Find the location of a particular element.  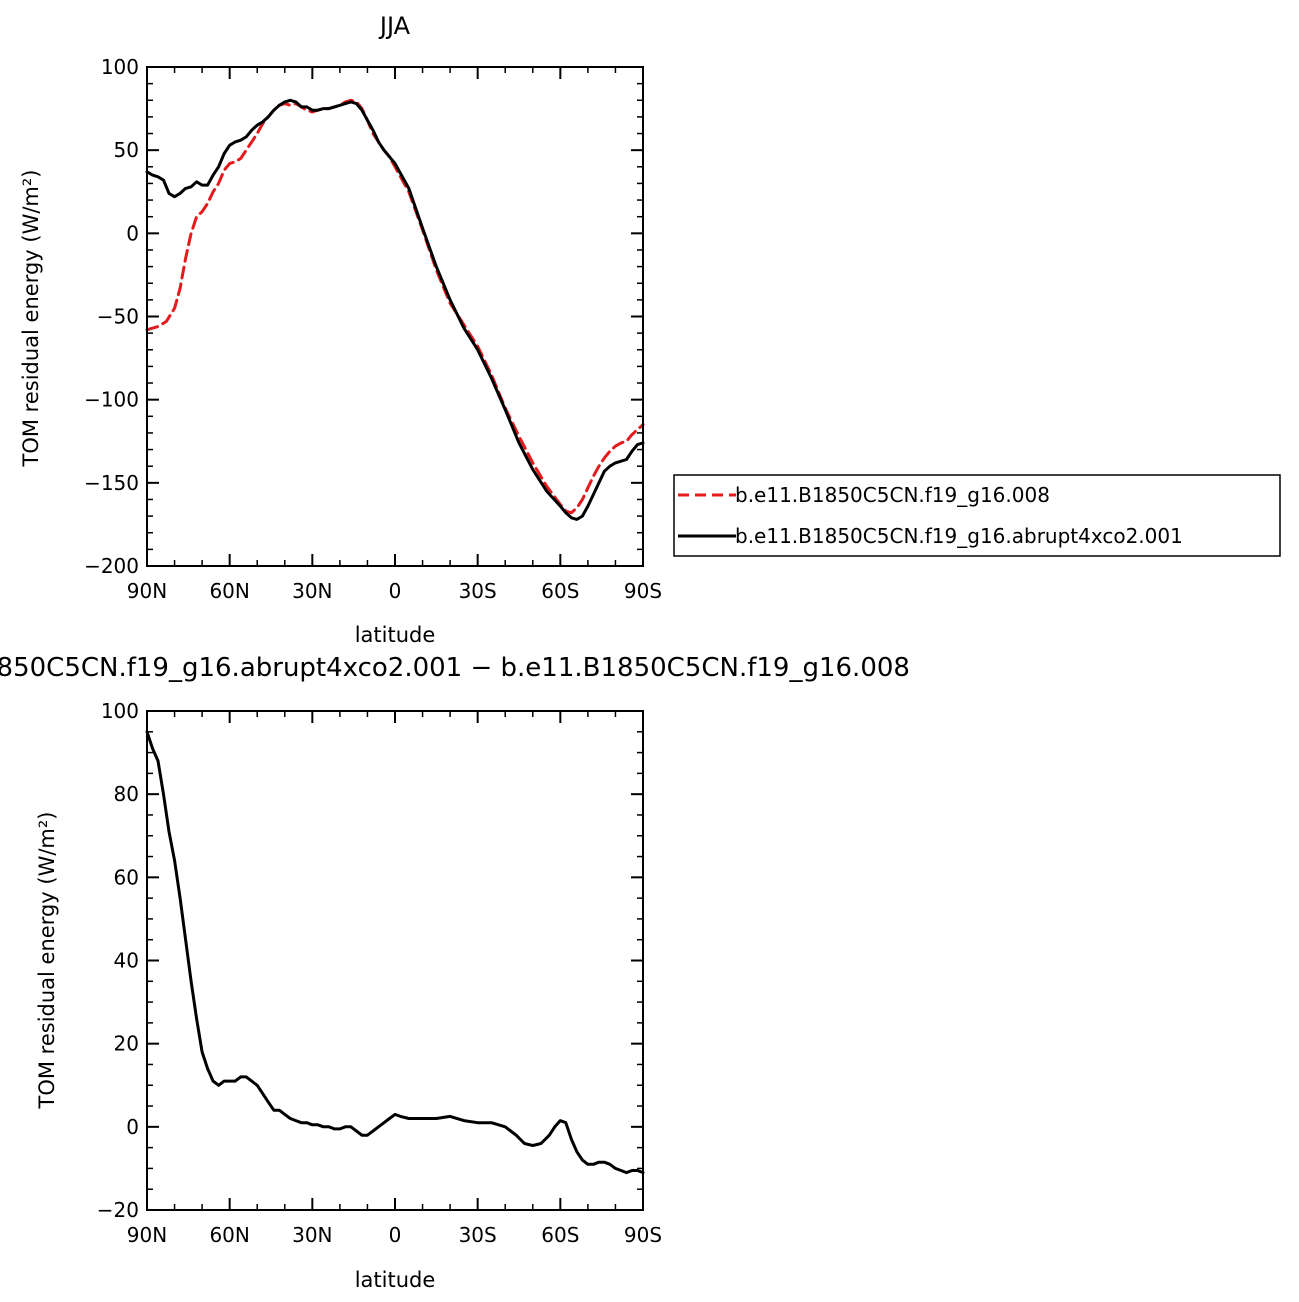

legend-label-control: b.e11.B1850C5CN.f19_g16.008 is located at coordinates (892, 495).